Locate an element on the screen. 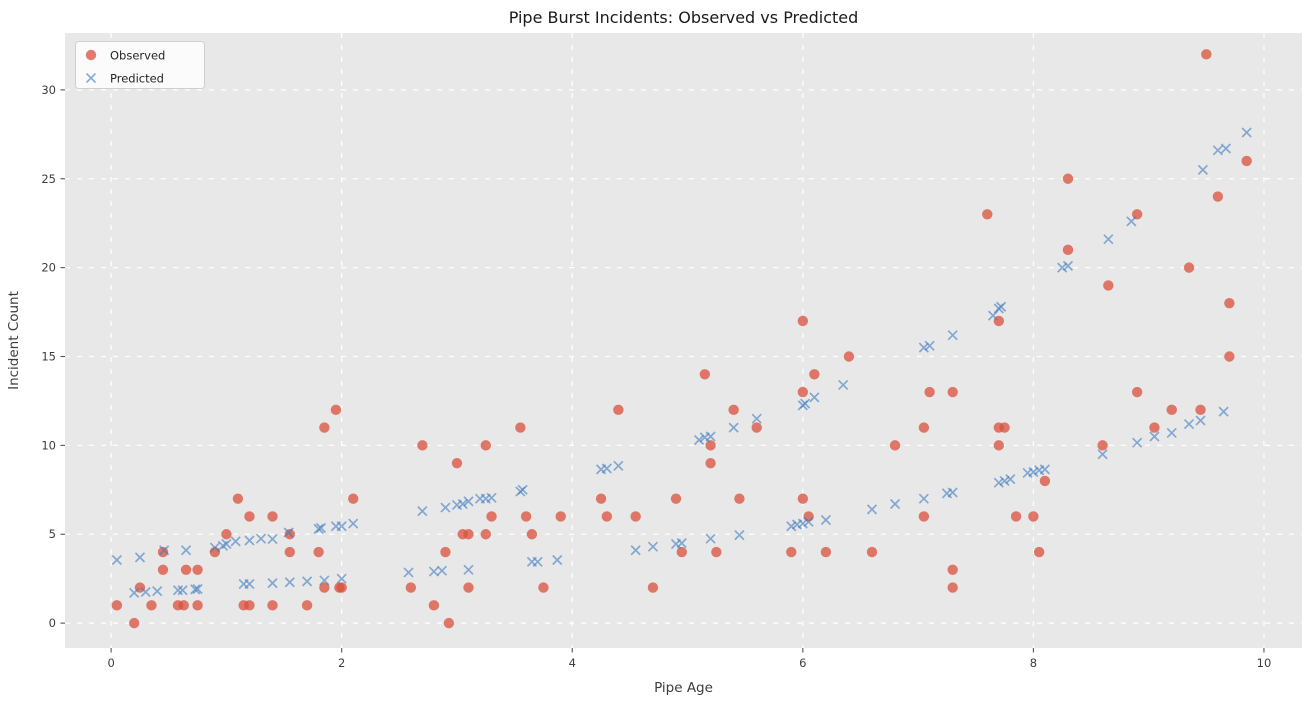  y-tick-label: 30 is located at coordinates (48, 90).